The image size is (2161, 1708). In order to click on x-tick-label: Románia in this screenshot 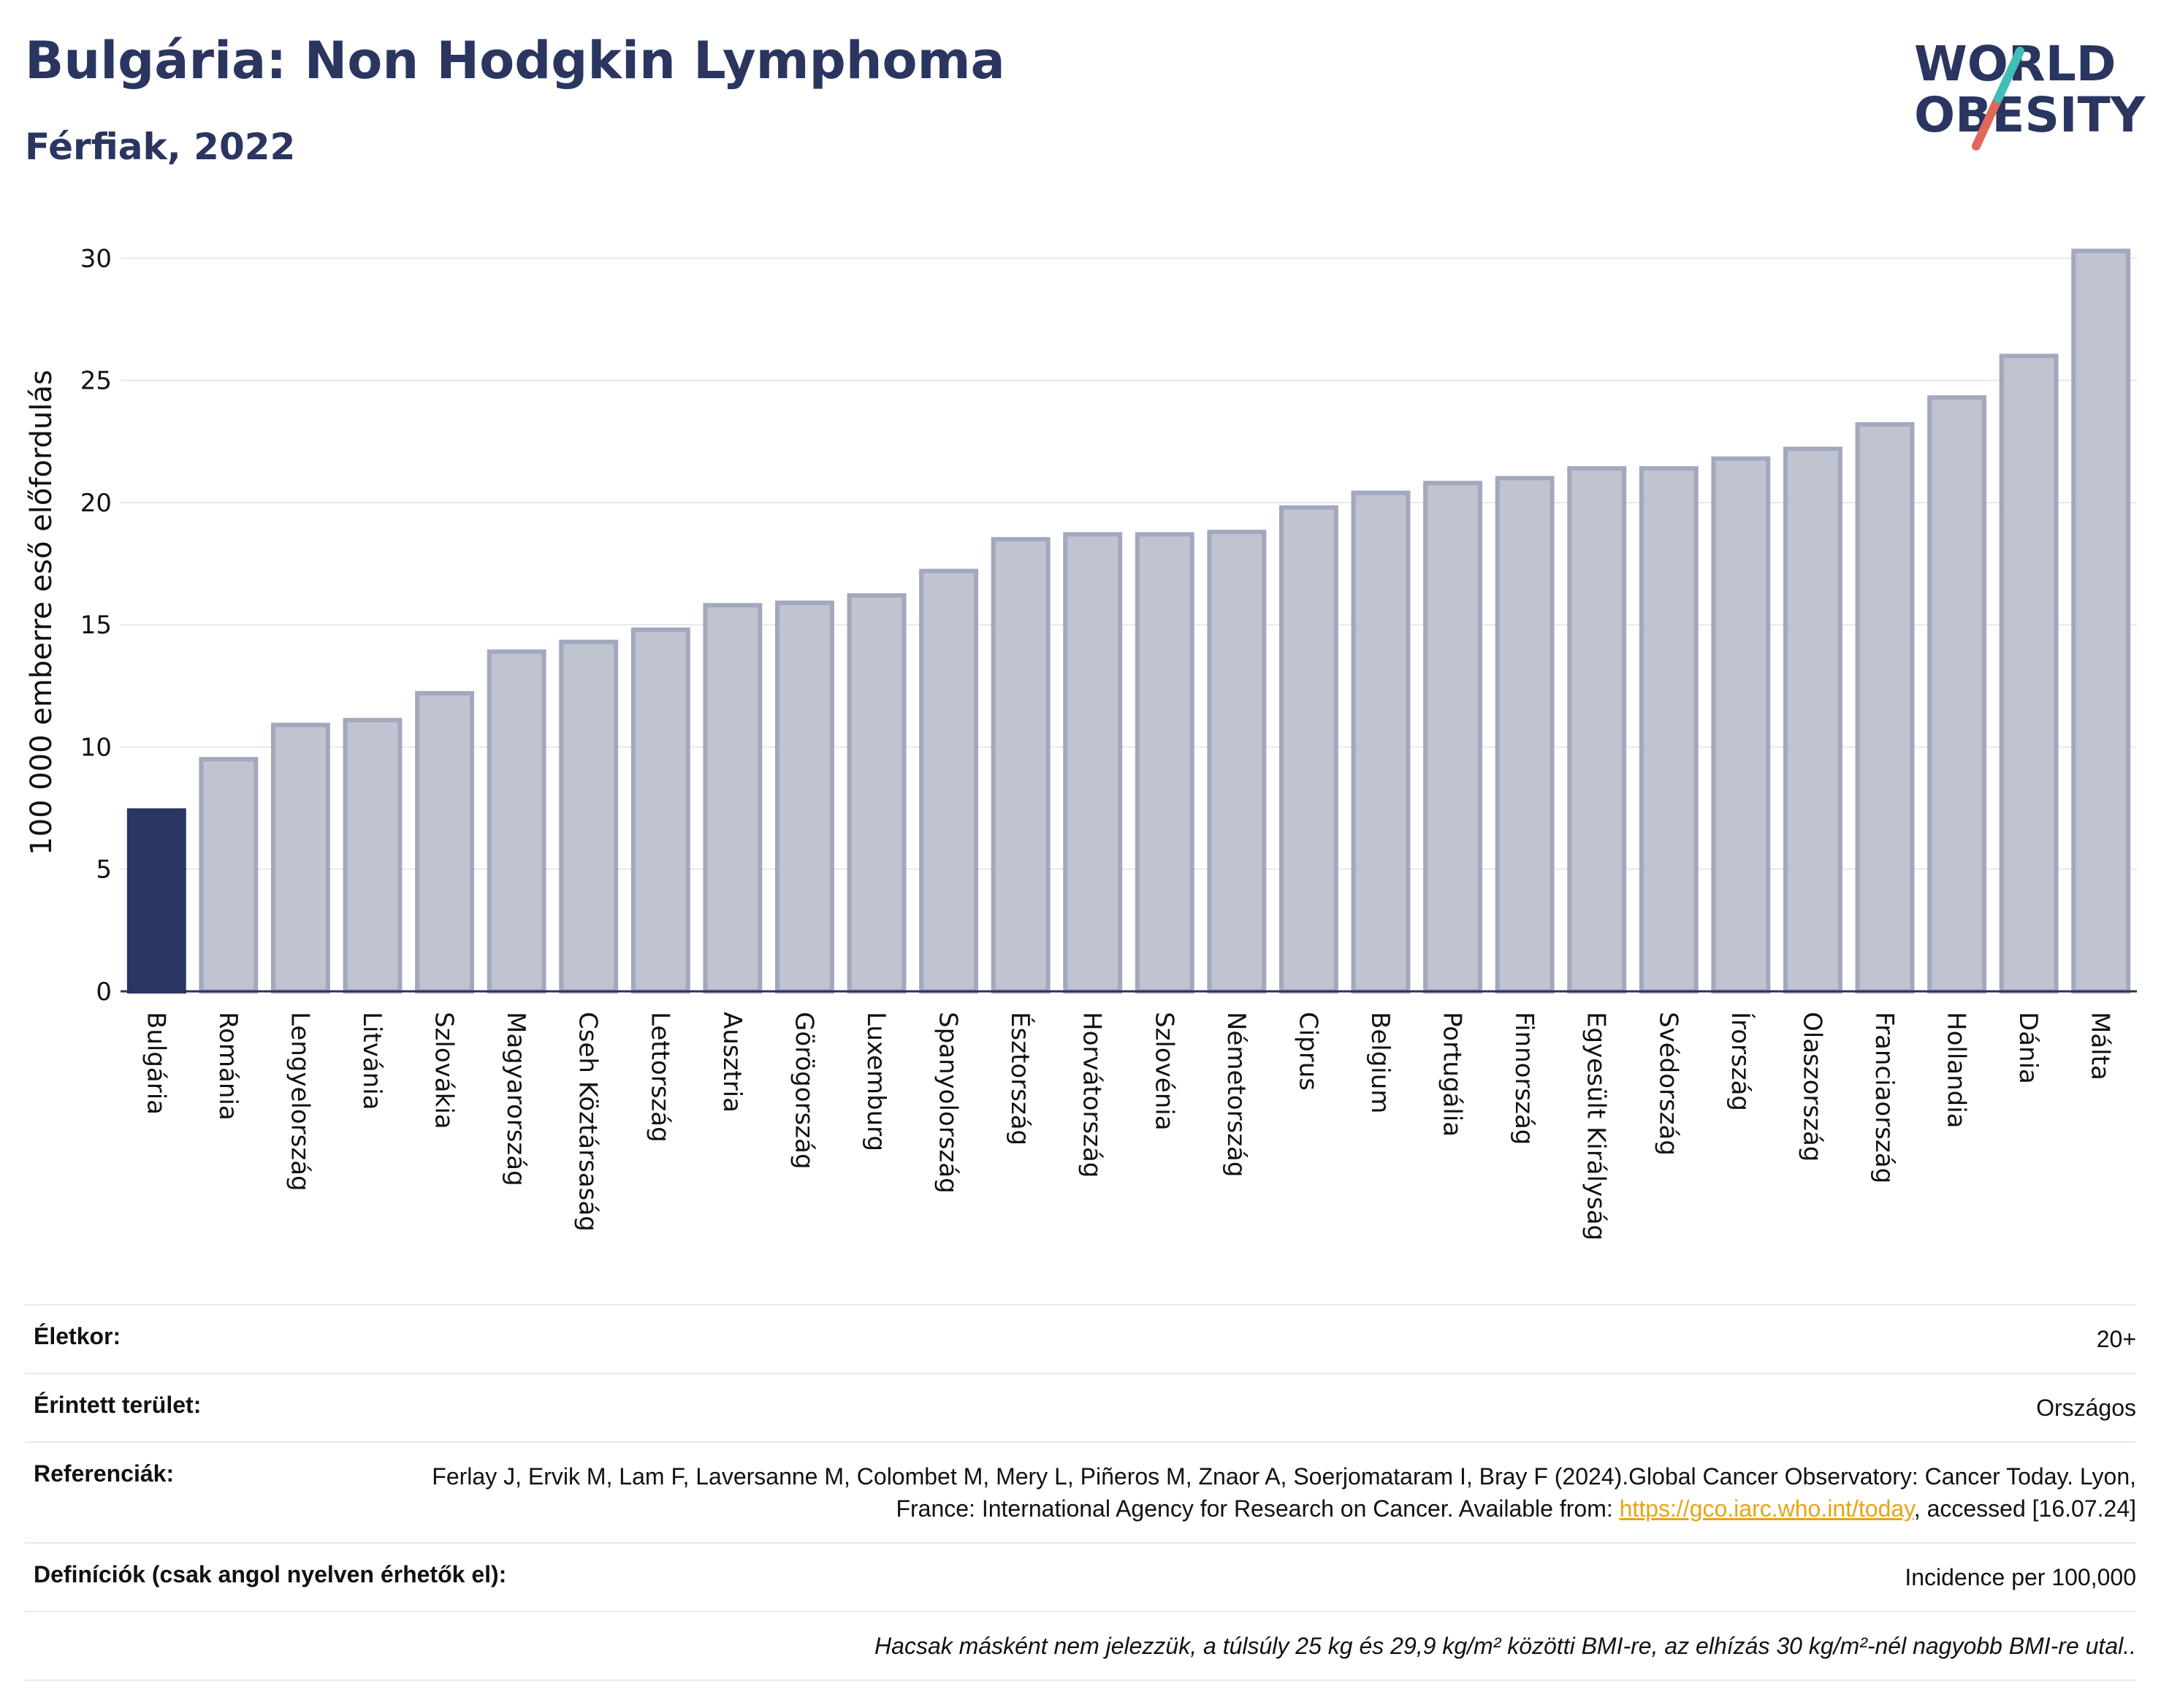, I will do `click(228, 1066)`.